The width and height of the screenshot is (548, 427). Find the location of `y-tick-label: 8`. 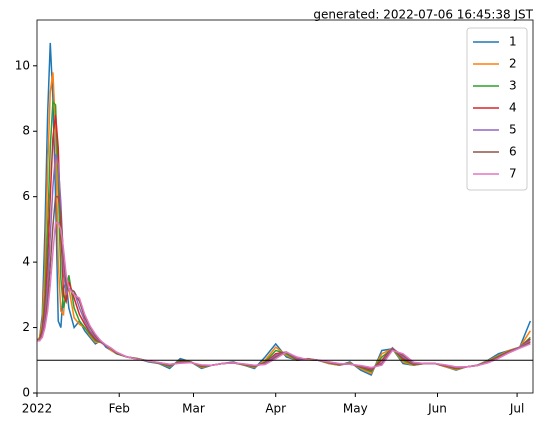

y-tick-label: 8 is located at coordinates (26, 131).